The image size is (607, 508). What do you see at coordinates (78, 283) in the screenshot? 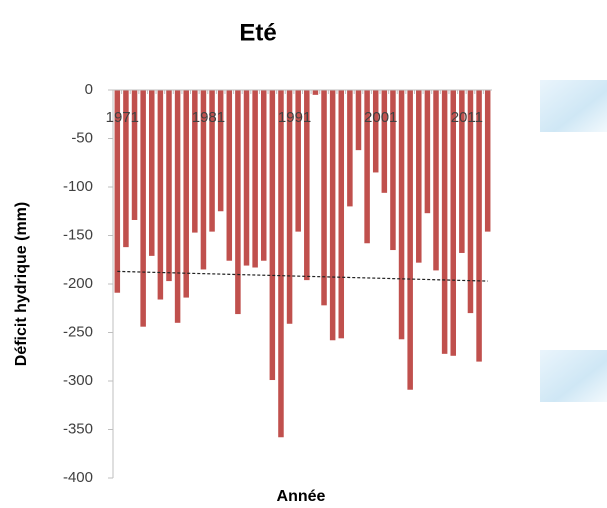
I see `y-tick-label: -200` at bounding box center [78, 283].